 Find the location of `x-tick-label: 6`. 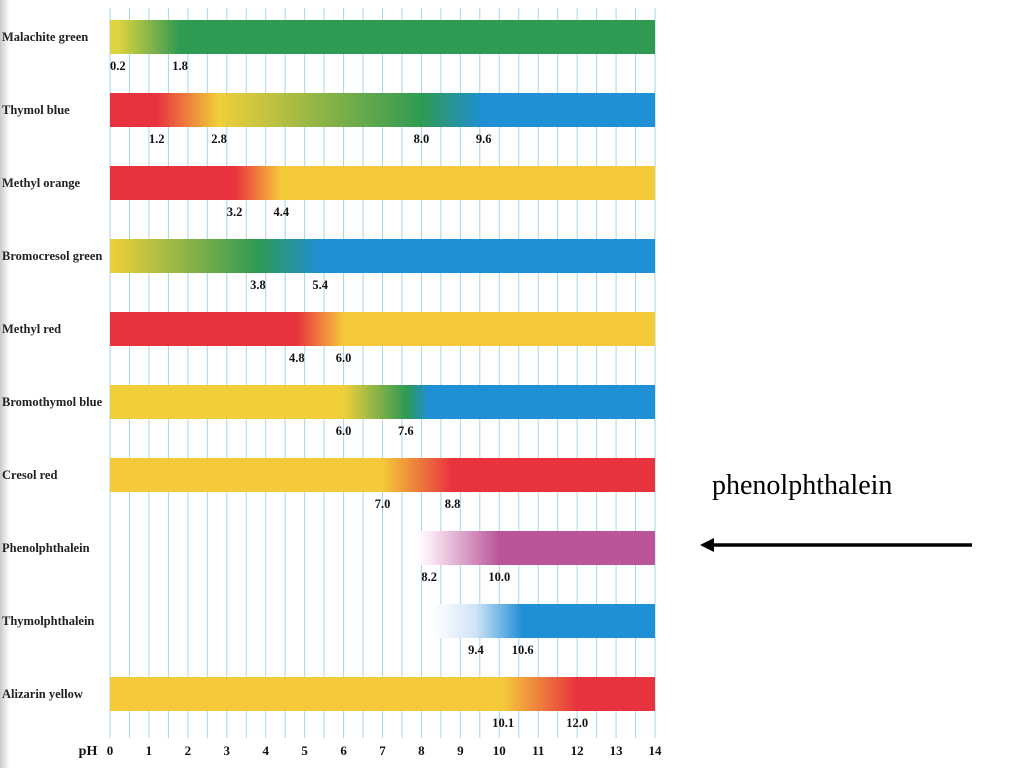

x-tick-label: 6 is located at coordinates (343, 750).